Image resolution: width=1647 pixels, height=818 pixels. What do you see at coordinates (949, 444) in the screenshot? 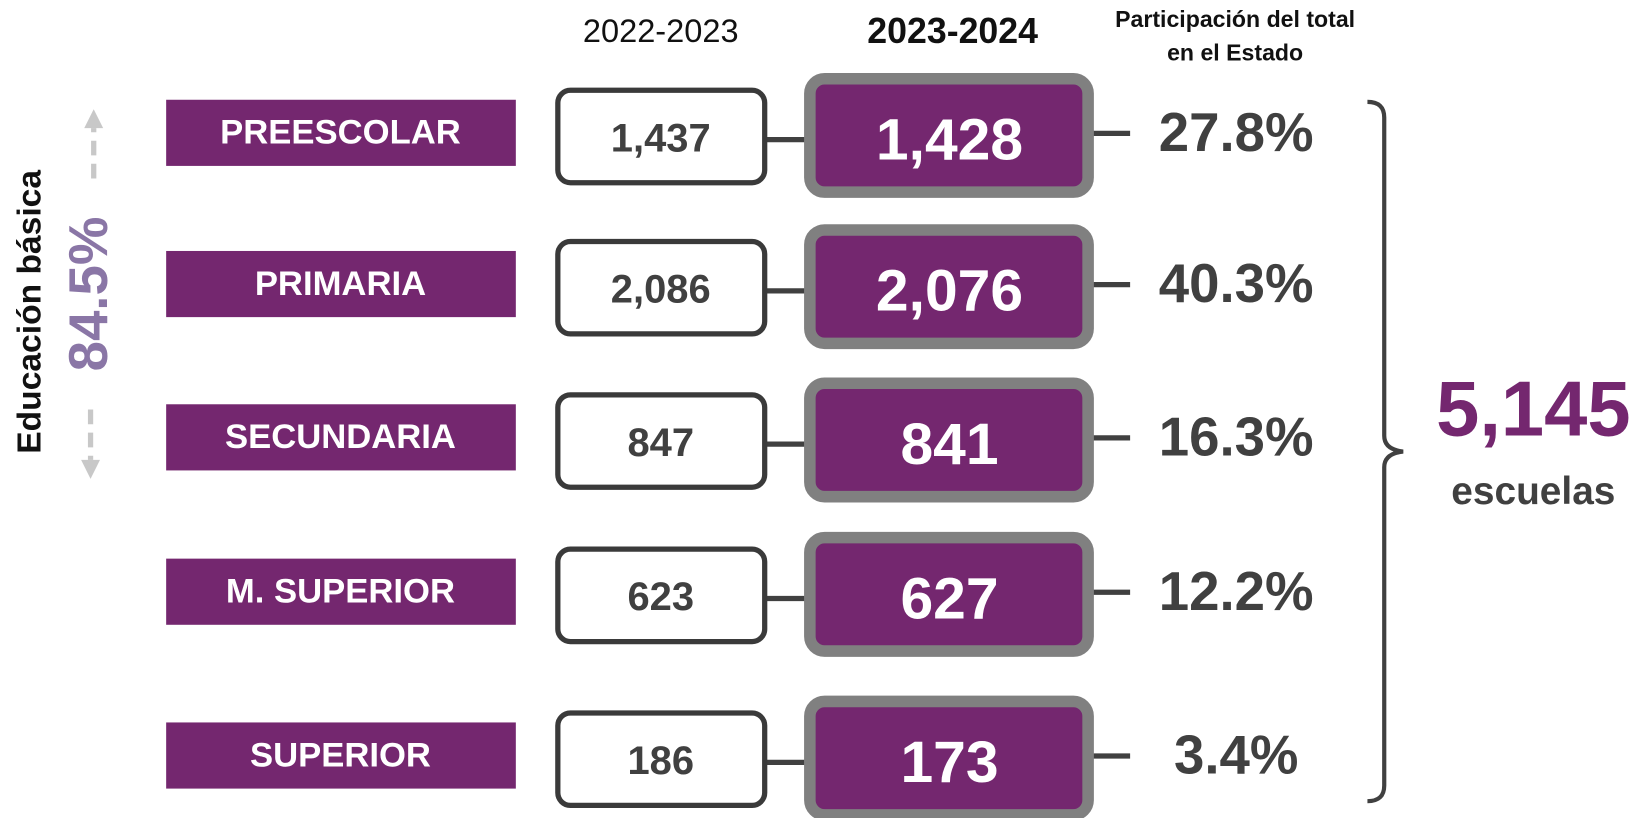
I see `current-value: 841` at bounding box center [949, 444].